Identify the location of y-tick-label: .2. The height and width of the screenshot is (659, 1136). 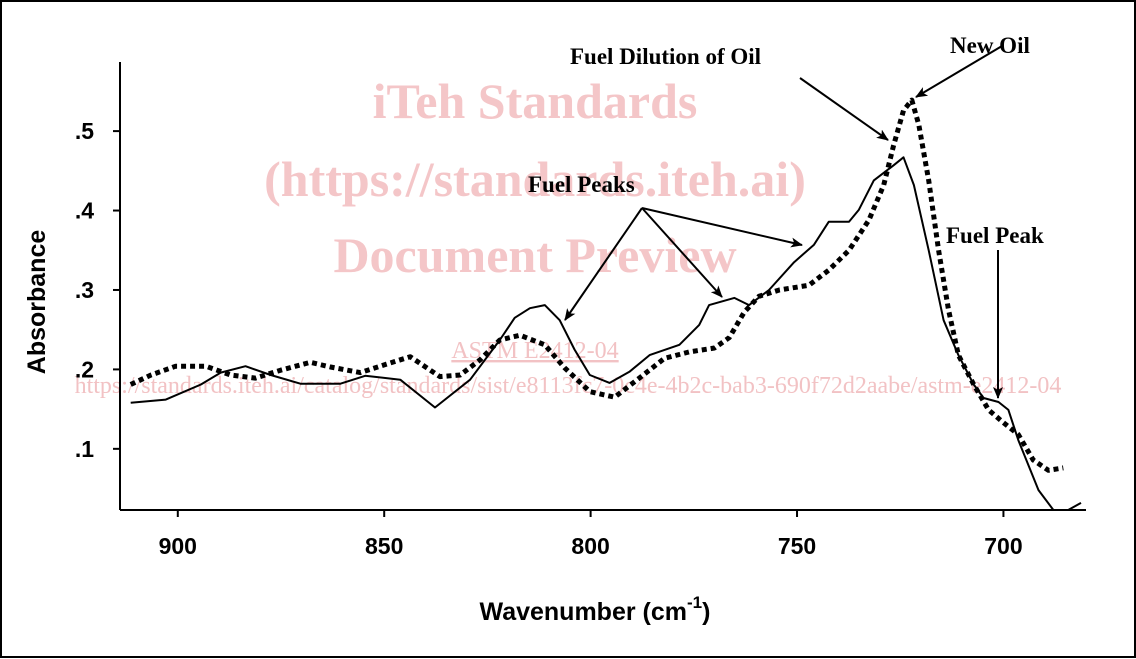
(84, 369).